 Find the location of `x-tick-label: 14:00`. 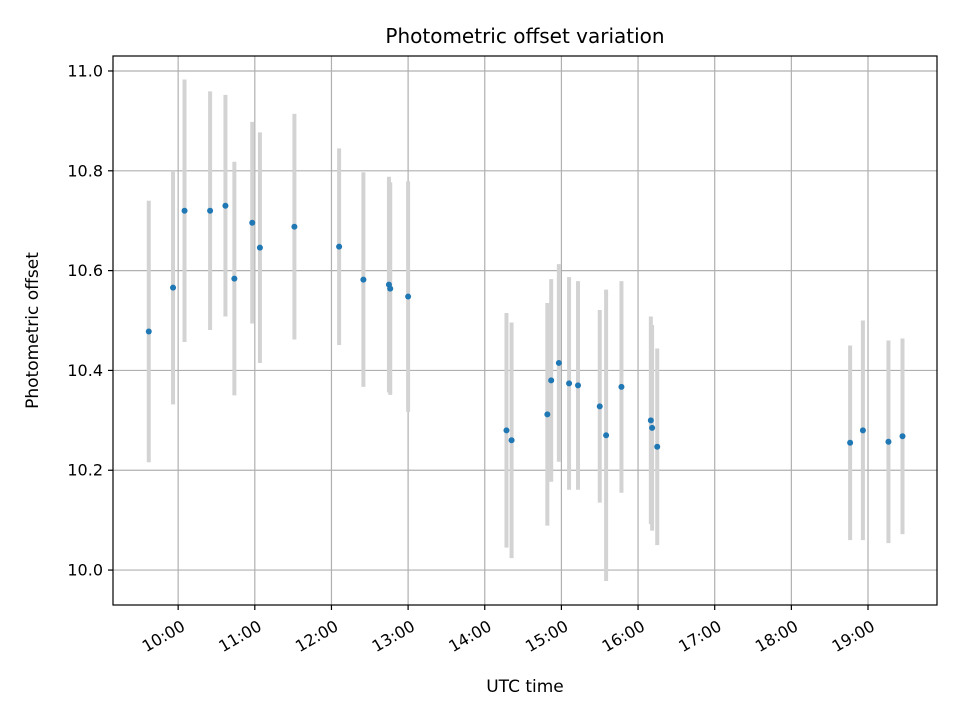

x-tick-label: 14:00 is located at coordinates (469, 636).